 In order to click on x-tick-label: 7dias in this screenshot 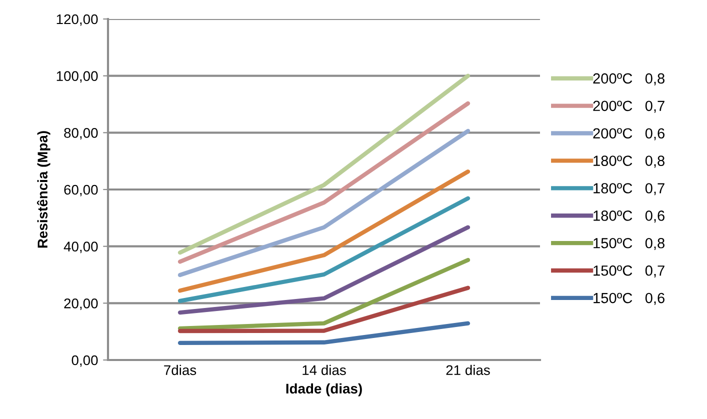, I will do `click(180, 370)`.